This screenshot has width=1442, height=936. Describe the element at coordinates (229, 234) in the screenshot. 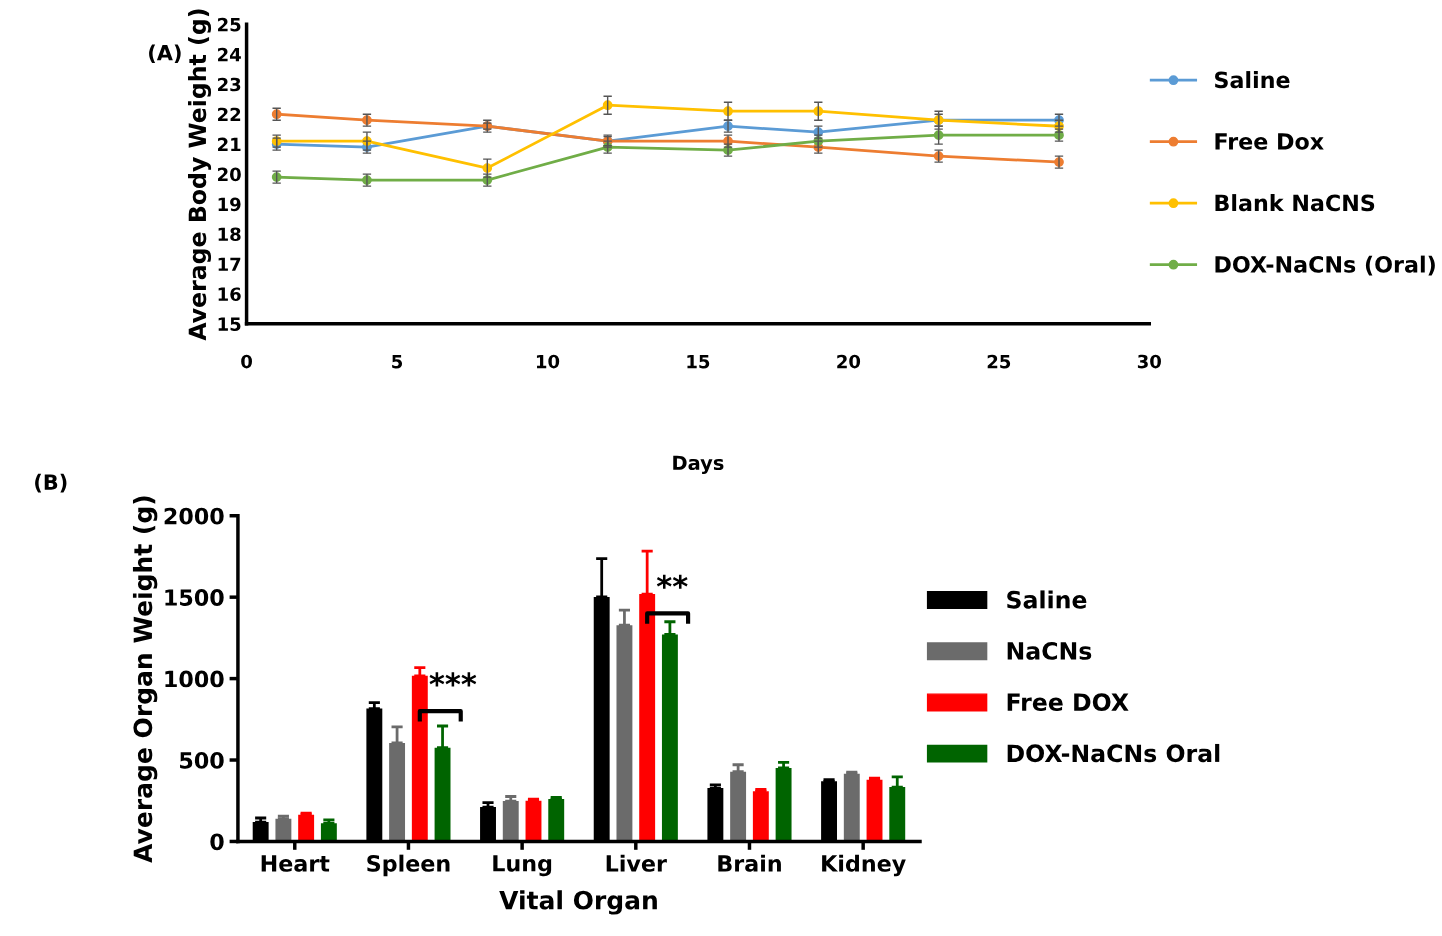

I see `y-tick-label: 18` at that location.